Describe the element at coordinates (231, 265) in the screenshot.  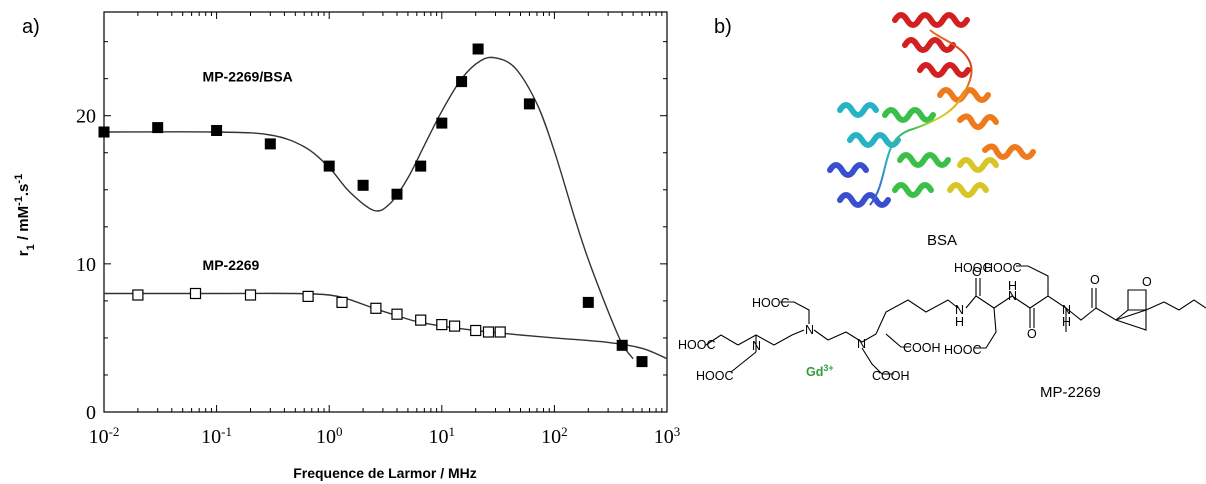
I see `series-label: MP-2269` at that location.